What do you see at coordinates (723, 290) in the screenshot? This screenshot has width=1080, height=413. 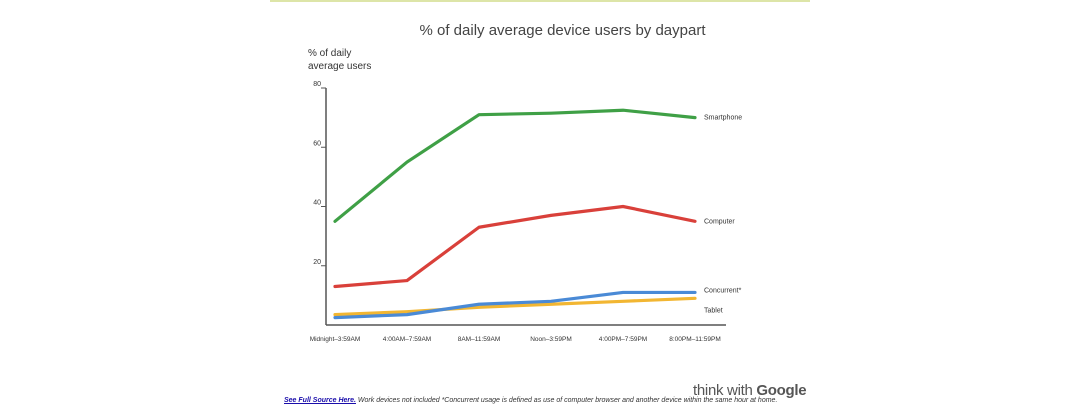 I see `series-label-concurrent: Concurrent*` at bounding box center [723, 290].